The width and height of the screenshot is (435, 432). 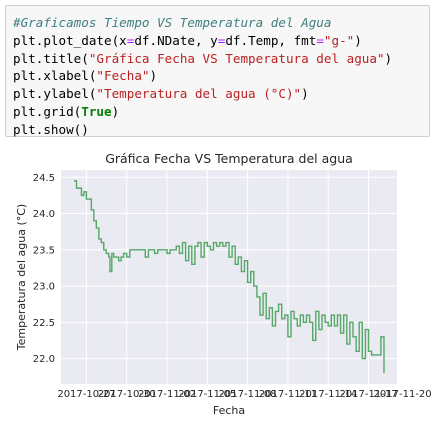 I want to click on code-token: plt.xlabel(, so click(x=55, y=76).